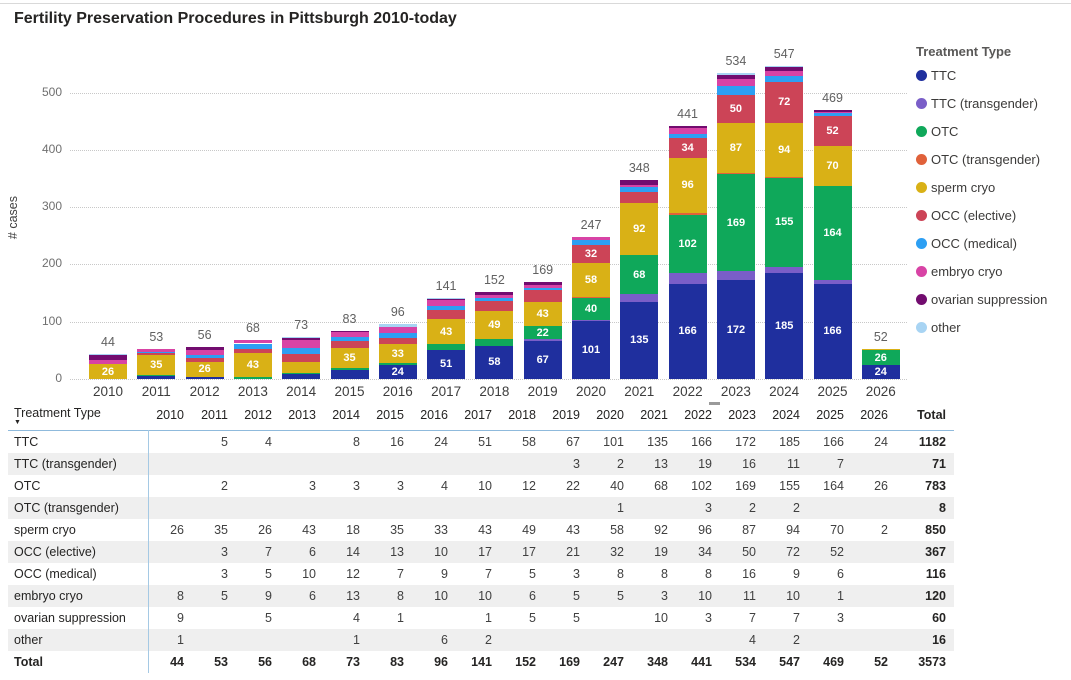 This screenshot has width=1071, height=680. Describe the element at coordinates (992, 131) in the screenshot. I see `legend-item-otc: OTC` at that location.